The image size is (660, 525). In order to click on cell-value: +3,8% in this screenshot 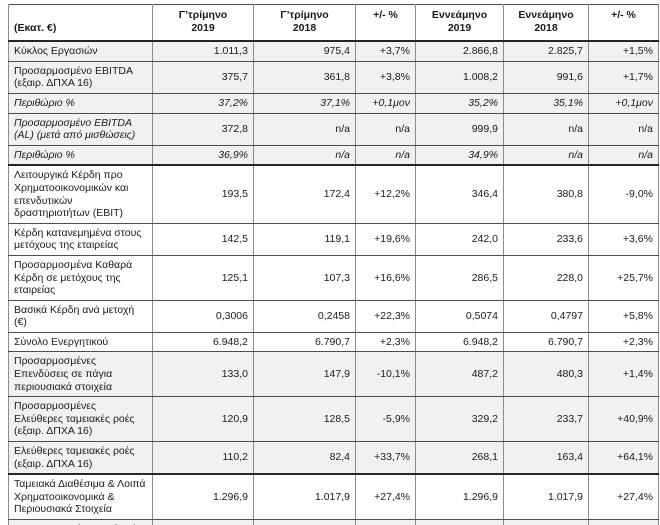, I will do `click(385, 77)`.